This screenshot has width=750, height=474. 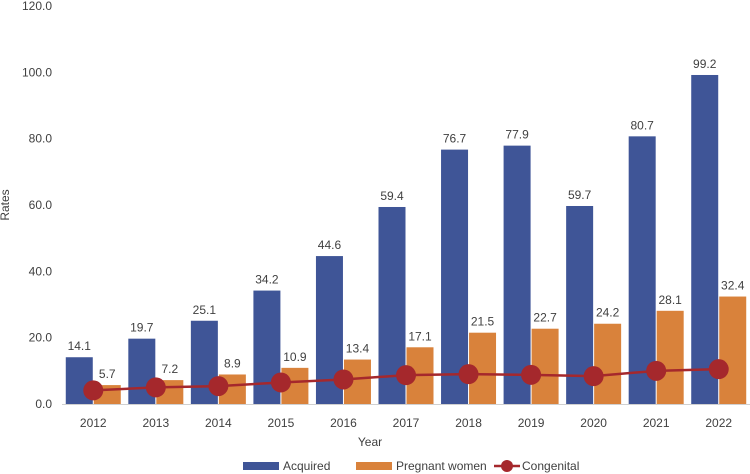 What do you see at coordinates (406, 423) in the screenshot?
I see `x-tick-label: 2017` at bounding box center [406, 423].